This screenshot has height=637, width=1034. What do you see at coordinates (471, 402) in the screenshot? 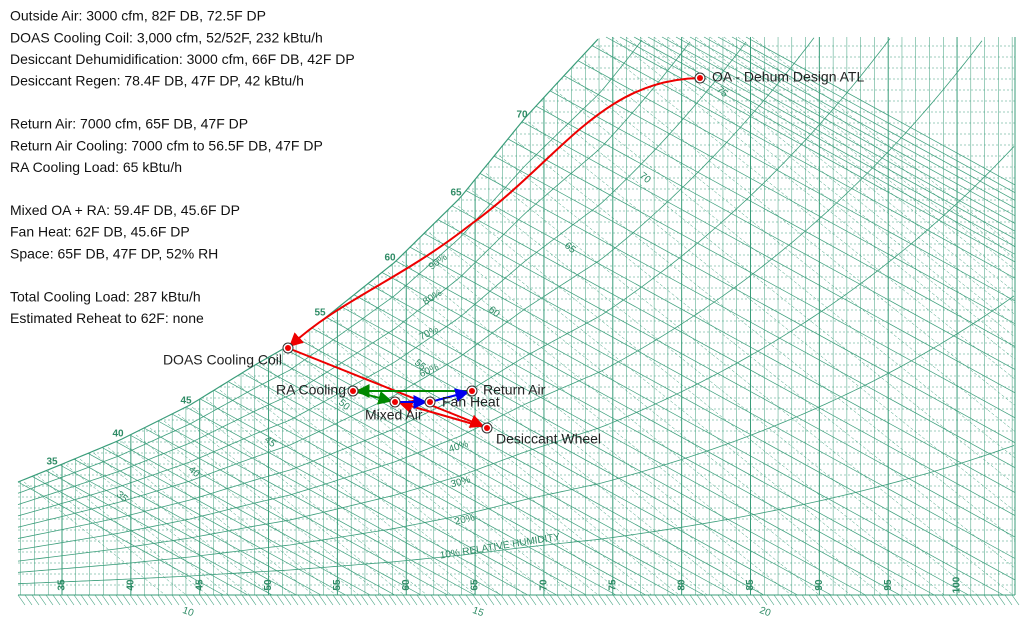
I see `point-label: Fan Heat` at bounding box center [471, 402].